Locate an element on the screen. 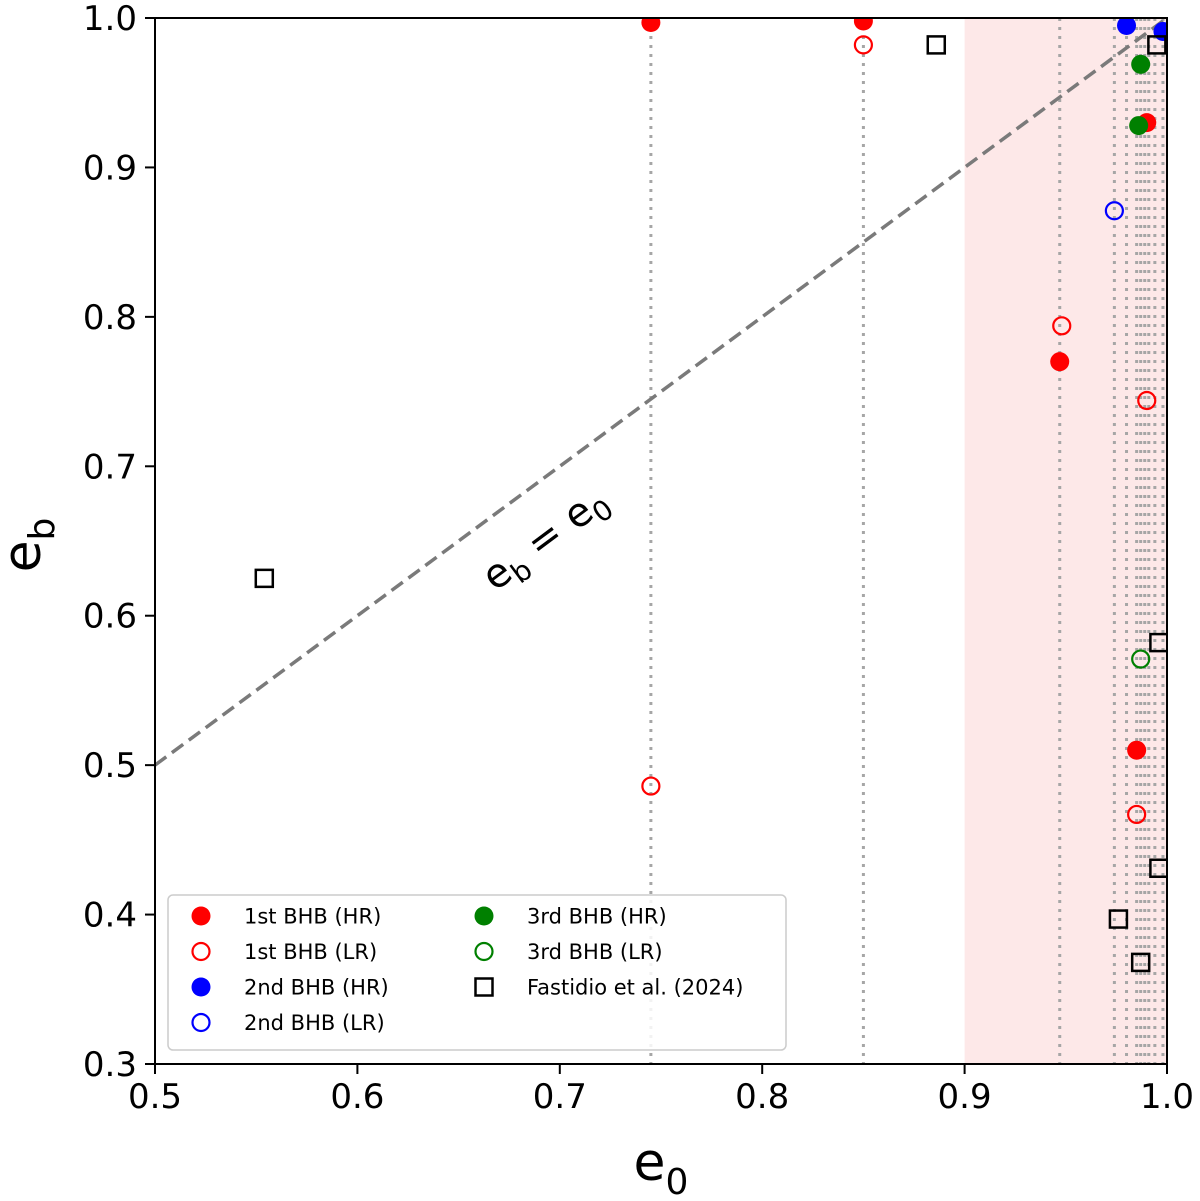  x-axis-title: e0 is located at coordinates (661, 1167).